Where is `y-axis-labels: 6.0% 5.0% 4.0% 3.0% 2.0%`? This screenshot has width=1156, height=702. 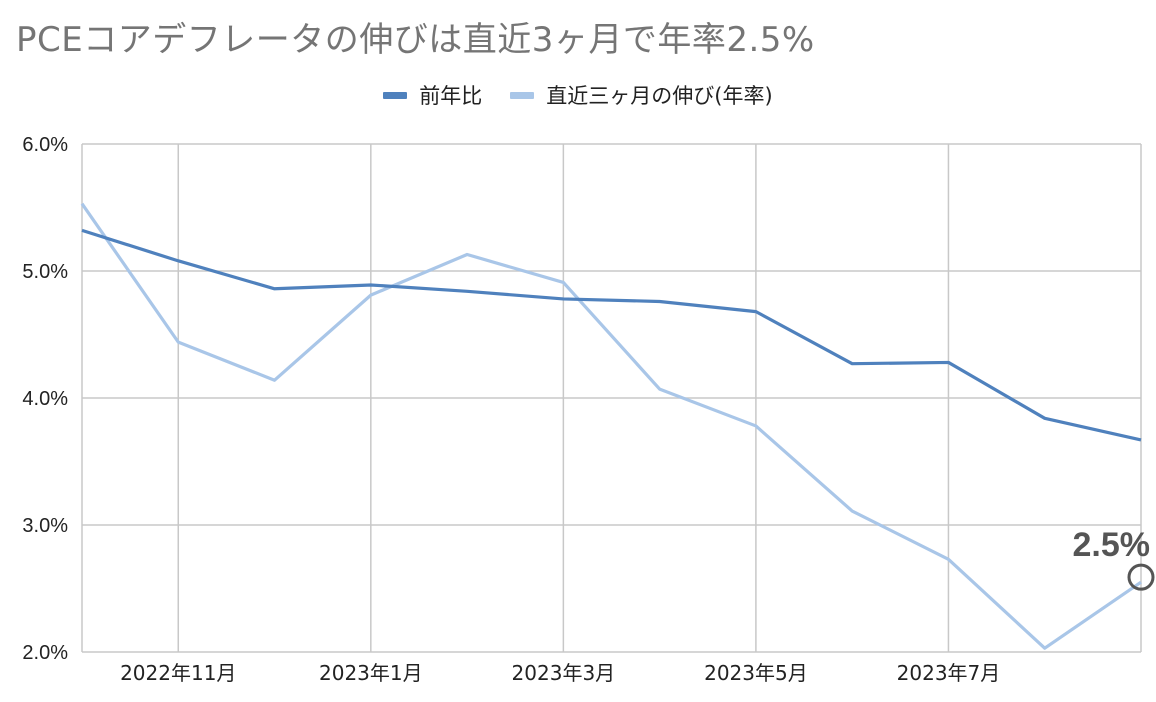 y-axis-labels: 6.0% 5.0% 4.0% 3.0% 2.0% is located at coordinates (45, 399).